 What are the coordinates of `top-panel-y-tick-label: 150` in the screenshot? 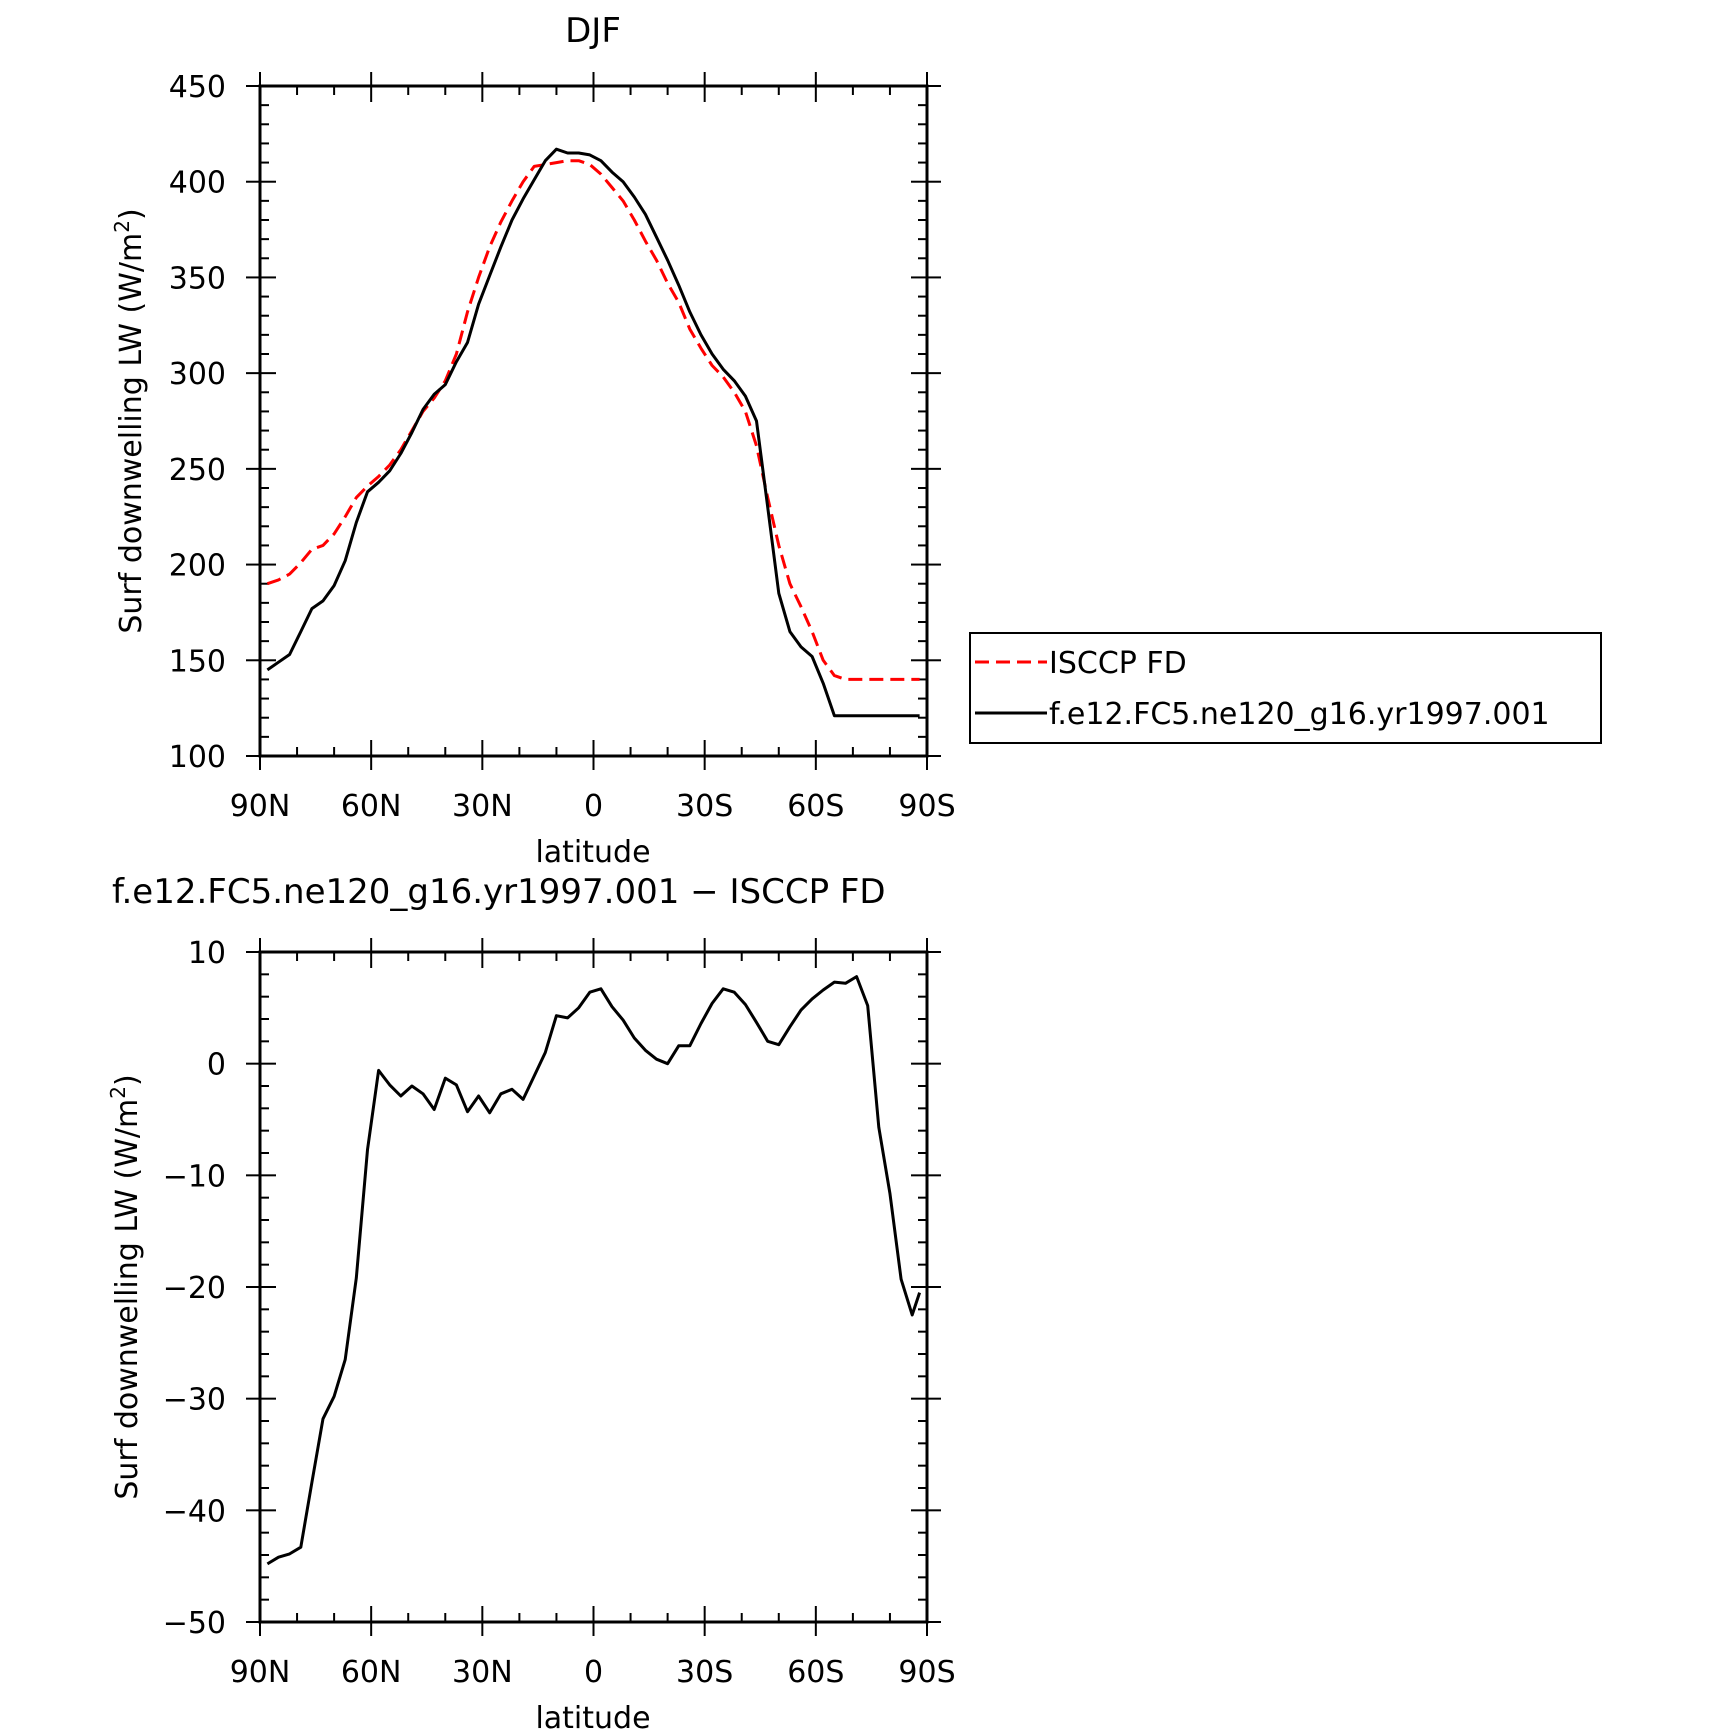 It's located at (197, 661).